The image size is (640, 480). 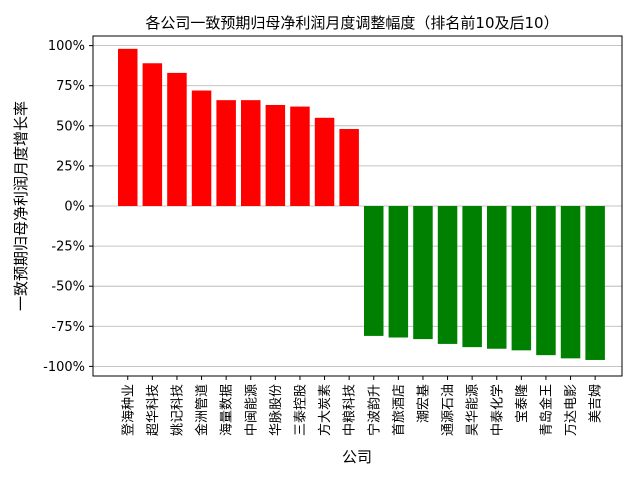 What do you see at coordinates (68, 287) in the screenshot?
I see `y-tick-label: -50%` at bounding box center [68, 287].